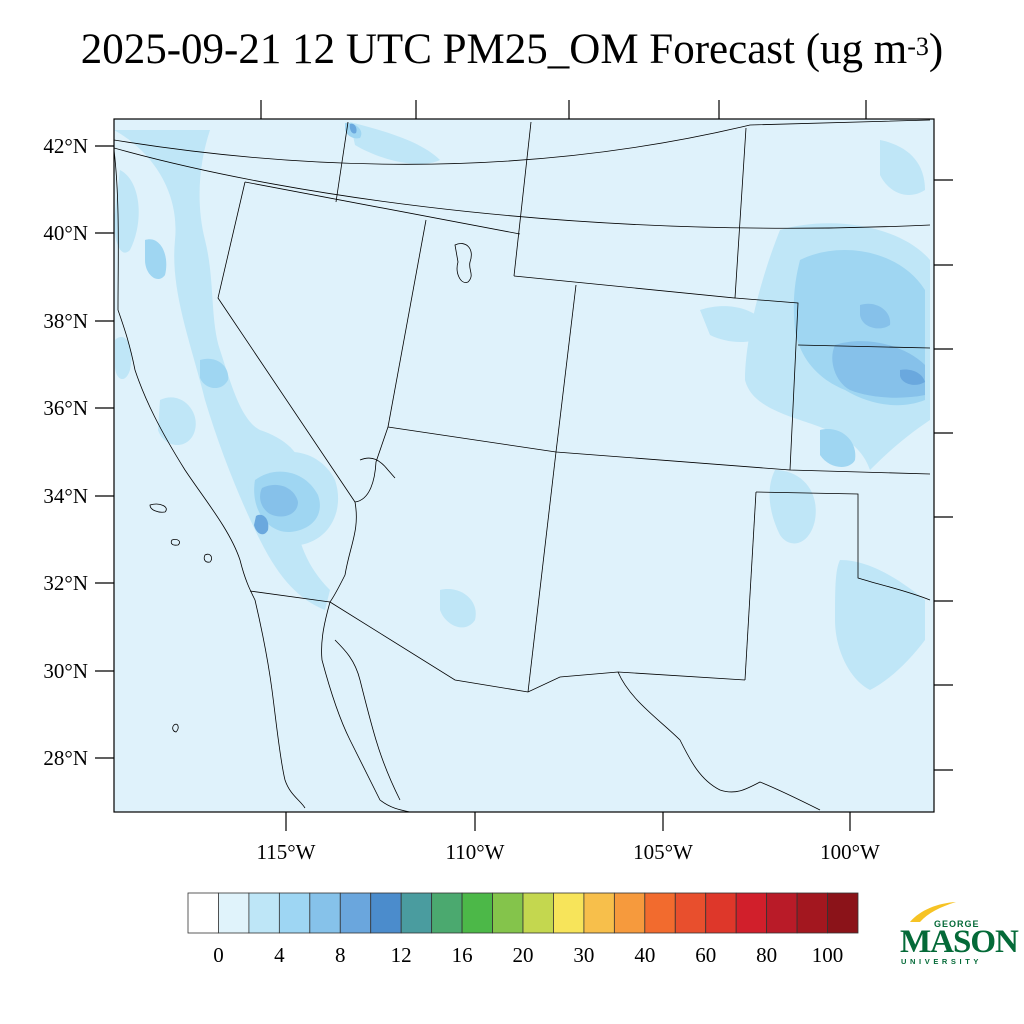  I want to click on lat-label: 38°N, so click(65, 321).